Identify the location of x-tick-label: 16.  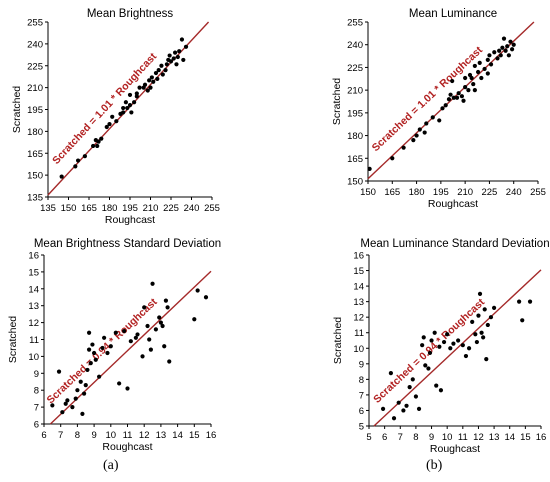
(541, 437).